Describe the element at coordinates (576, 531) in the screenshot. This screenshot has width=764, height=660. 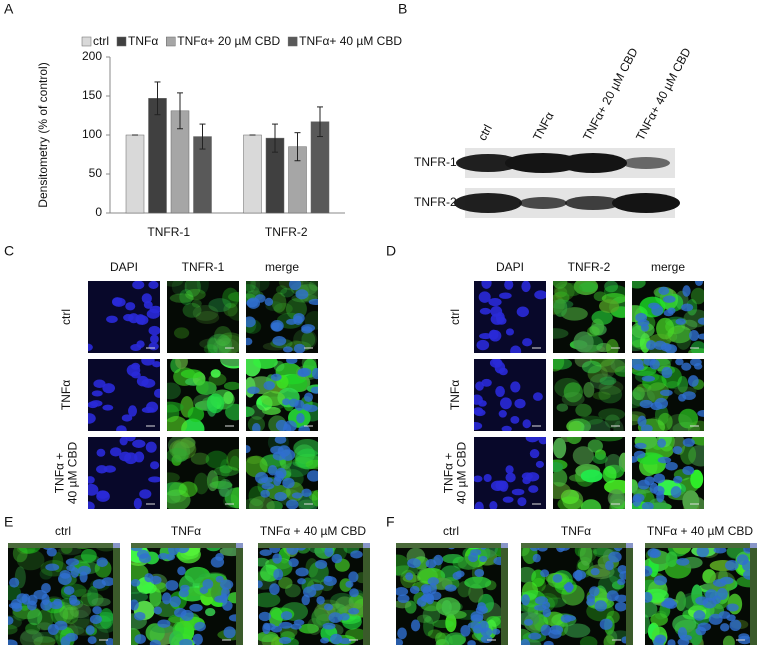
I see `column-label: TNFα` at that location.